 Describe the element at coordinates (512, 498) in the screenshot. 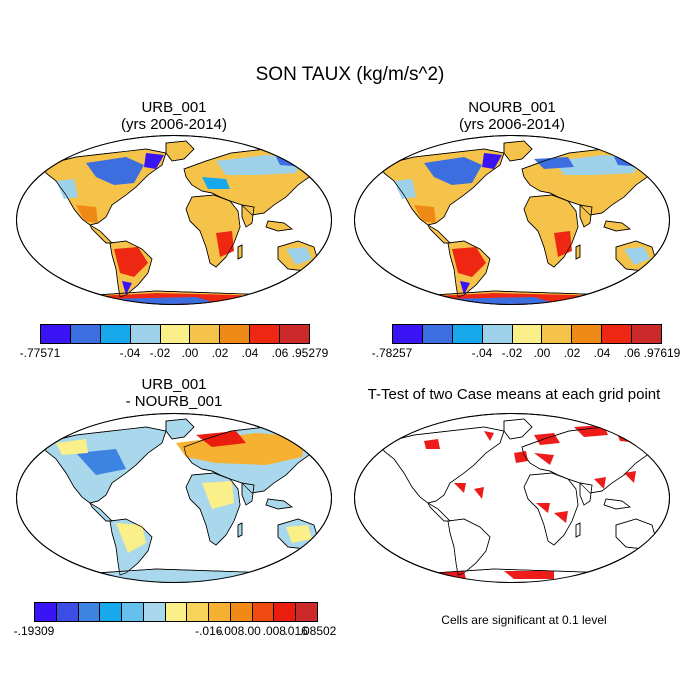

I see `panel4-map` at that location.